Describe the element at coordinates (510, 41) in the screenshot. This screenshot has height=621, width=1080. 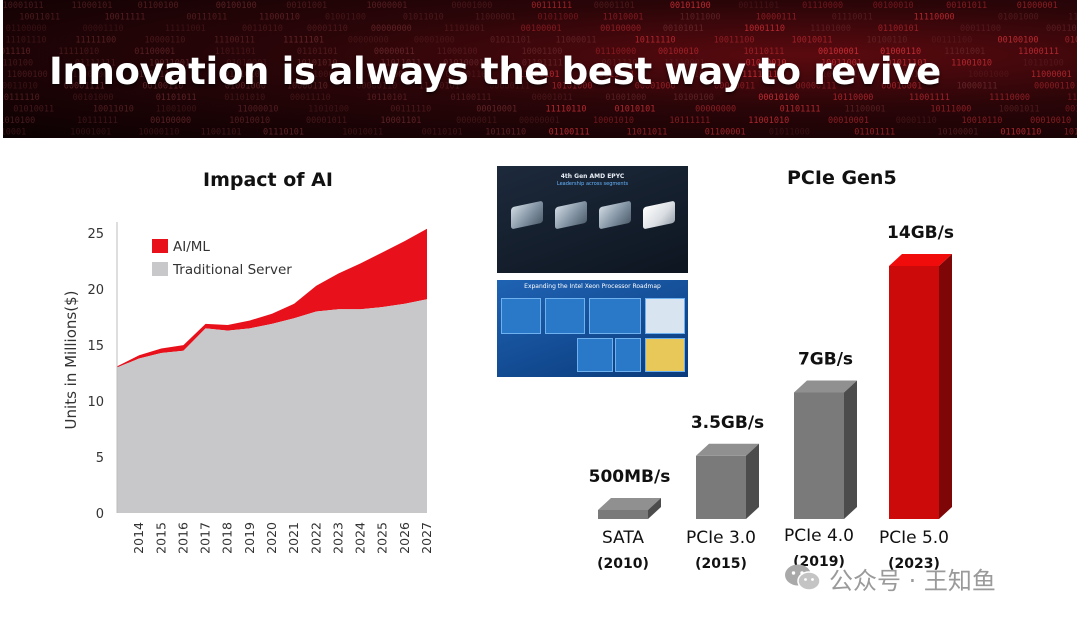
I see `binary-digits: 01011101` at that location.